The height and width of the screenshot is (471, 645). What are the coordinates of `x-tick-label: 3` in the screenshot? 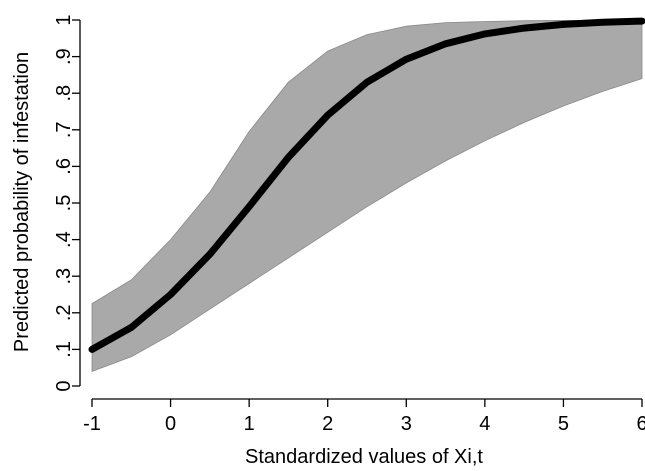 It's located at (406, 424).